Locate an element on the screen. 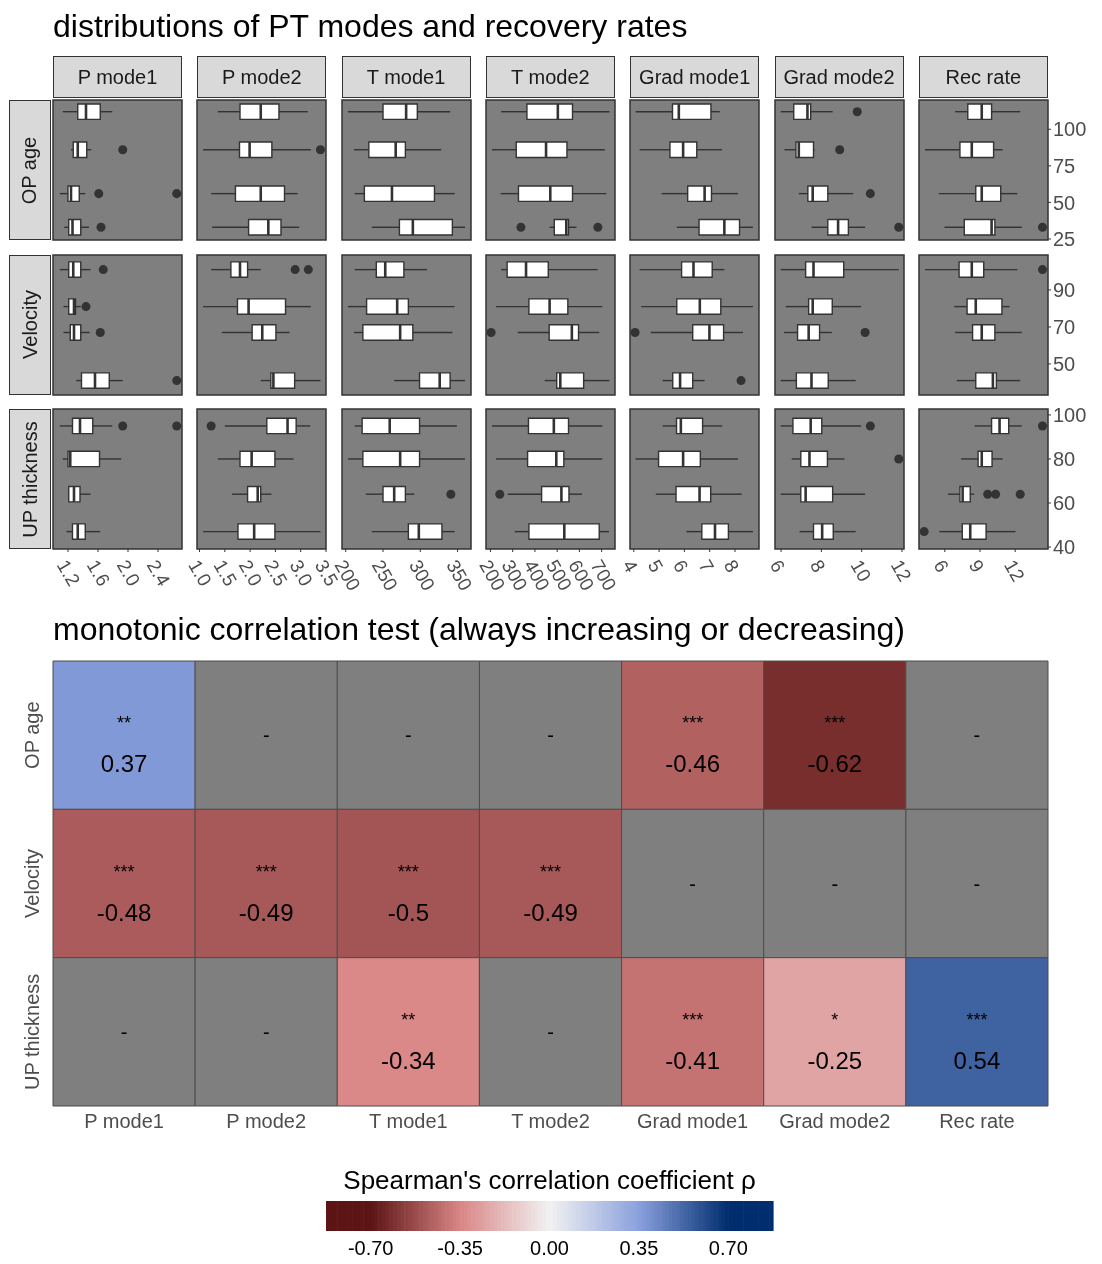 This screenshot has width=1102, height=1264. chart-title: Grad mode1 is located at coordinates (695, 77).